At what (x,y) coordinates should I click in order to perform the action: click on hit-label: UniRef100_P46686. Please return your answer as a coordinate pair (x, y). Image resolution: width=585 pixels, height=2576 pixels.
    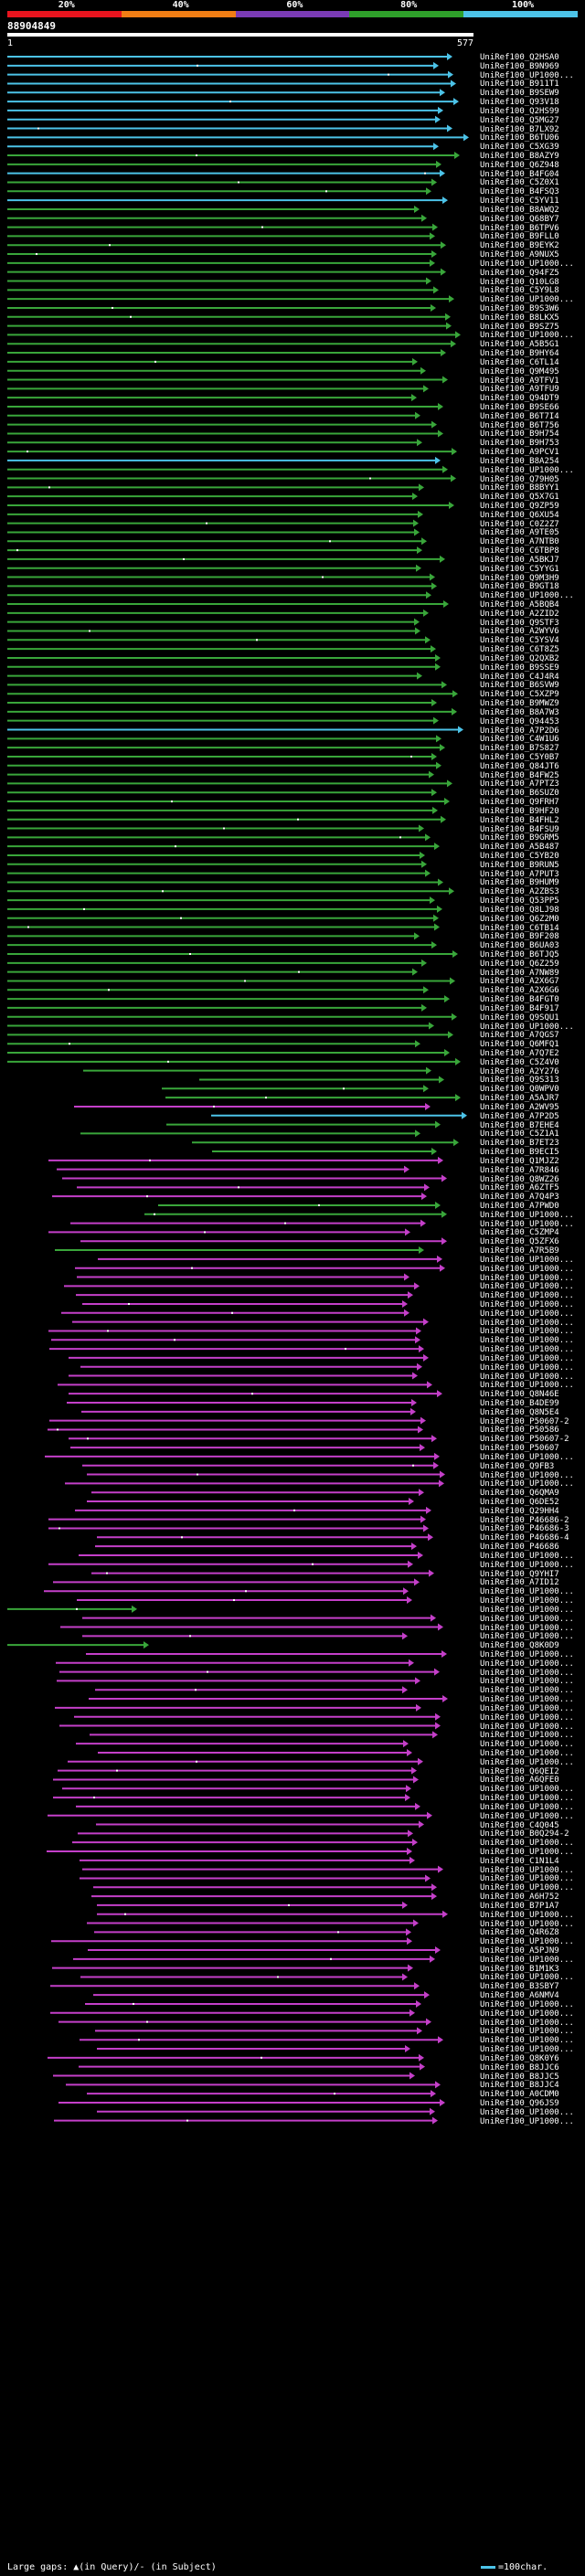
    Looking at the image, I should click on (519, 1547).